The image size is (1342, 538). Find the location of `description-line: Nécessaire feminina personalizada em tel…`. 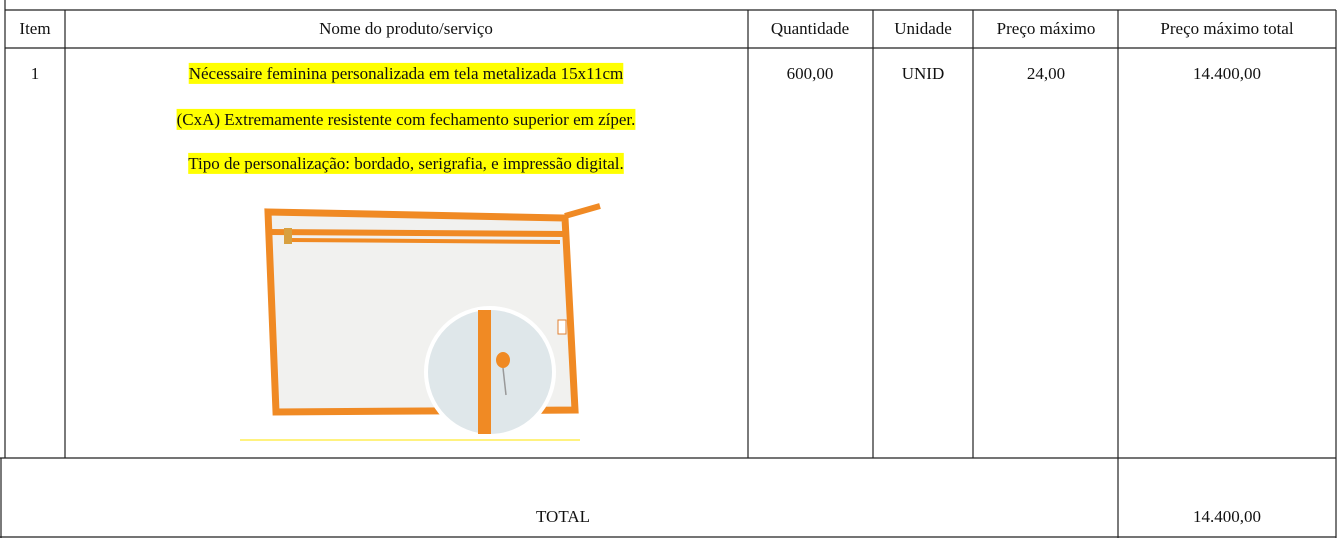

description-line: Nécessaire feminina personalizada em tel… is located at coordinates (406, 73).